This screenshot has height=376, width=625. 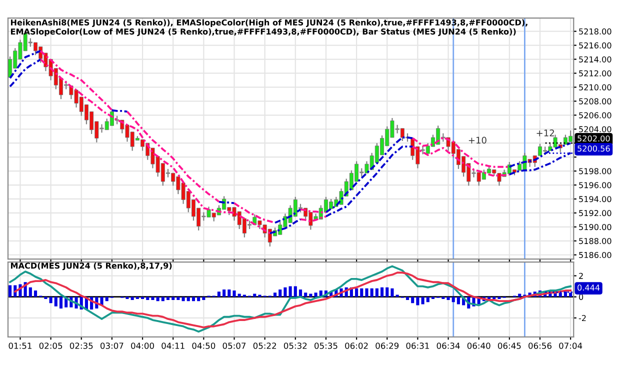 I want to click on x-tick-label: 04:00, so click(x=142, y=345).